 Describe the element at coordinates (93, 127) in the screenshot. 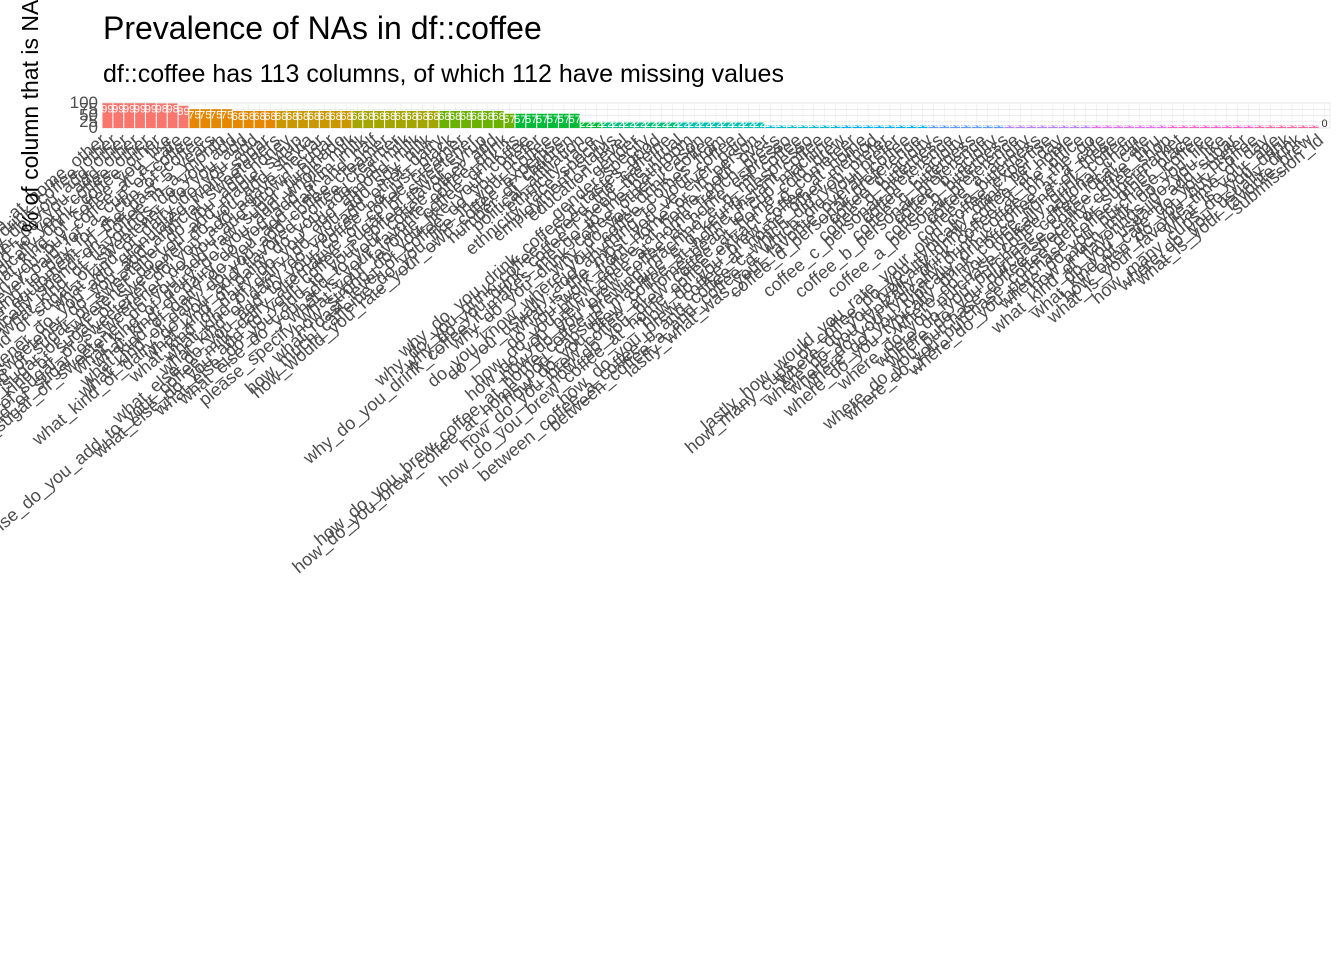

I see `y-tick-label: 0` at that location.